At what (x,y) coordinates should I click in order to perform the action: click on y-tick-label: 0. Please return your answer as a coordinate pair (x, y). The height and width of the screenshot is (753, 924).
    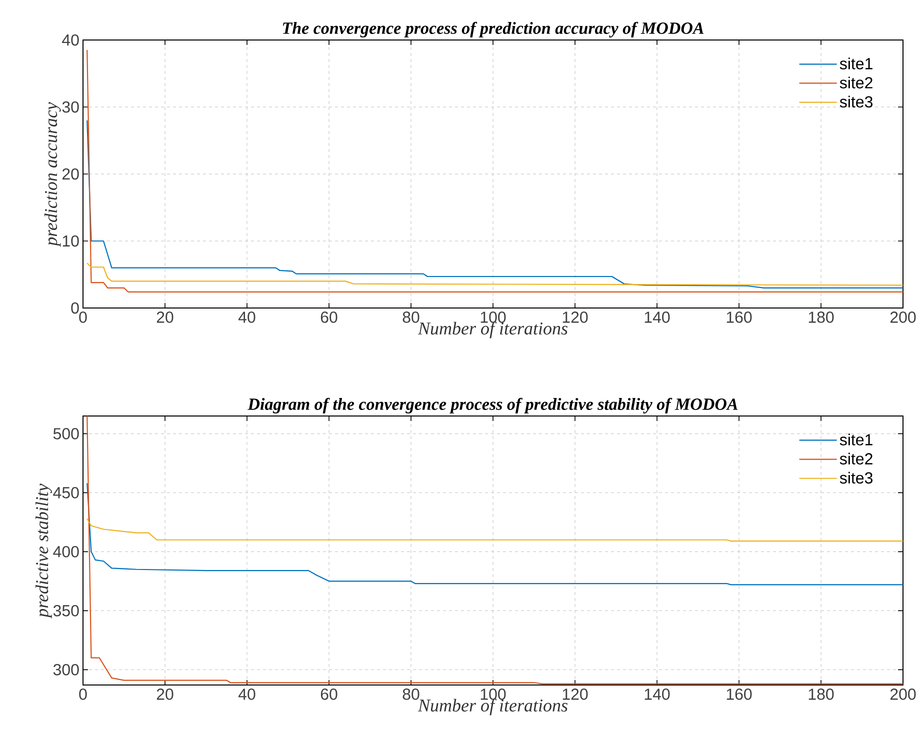
    Looking at the image, I should click on (75, 308).